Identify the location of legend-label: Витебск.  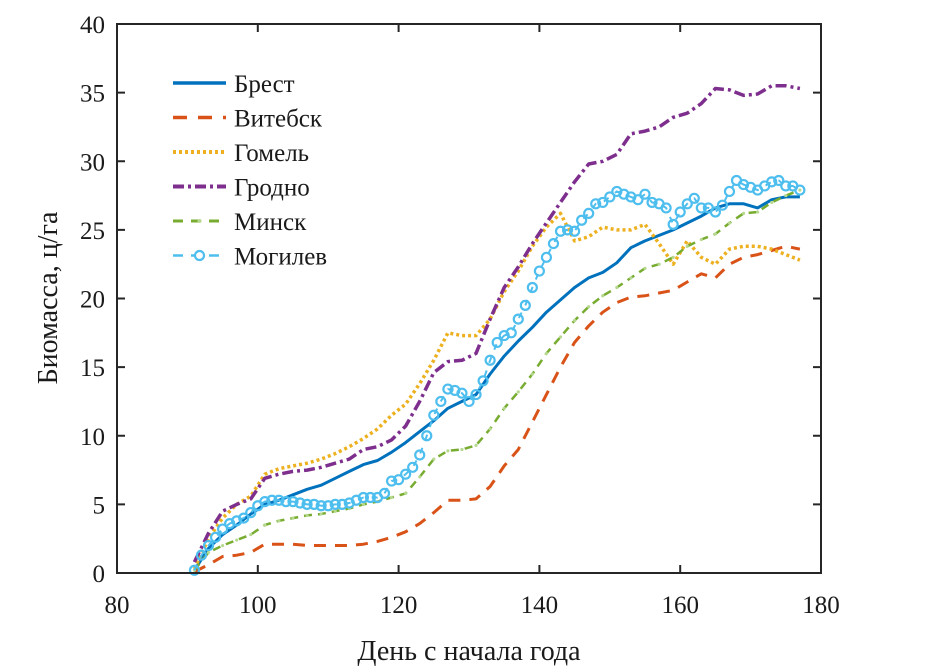
(278, 119).